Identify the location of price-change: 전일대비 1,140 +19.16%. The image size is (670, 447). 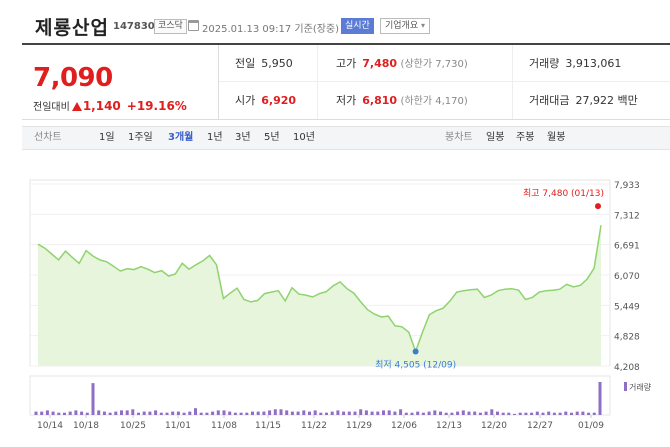
(110, 105).